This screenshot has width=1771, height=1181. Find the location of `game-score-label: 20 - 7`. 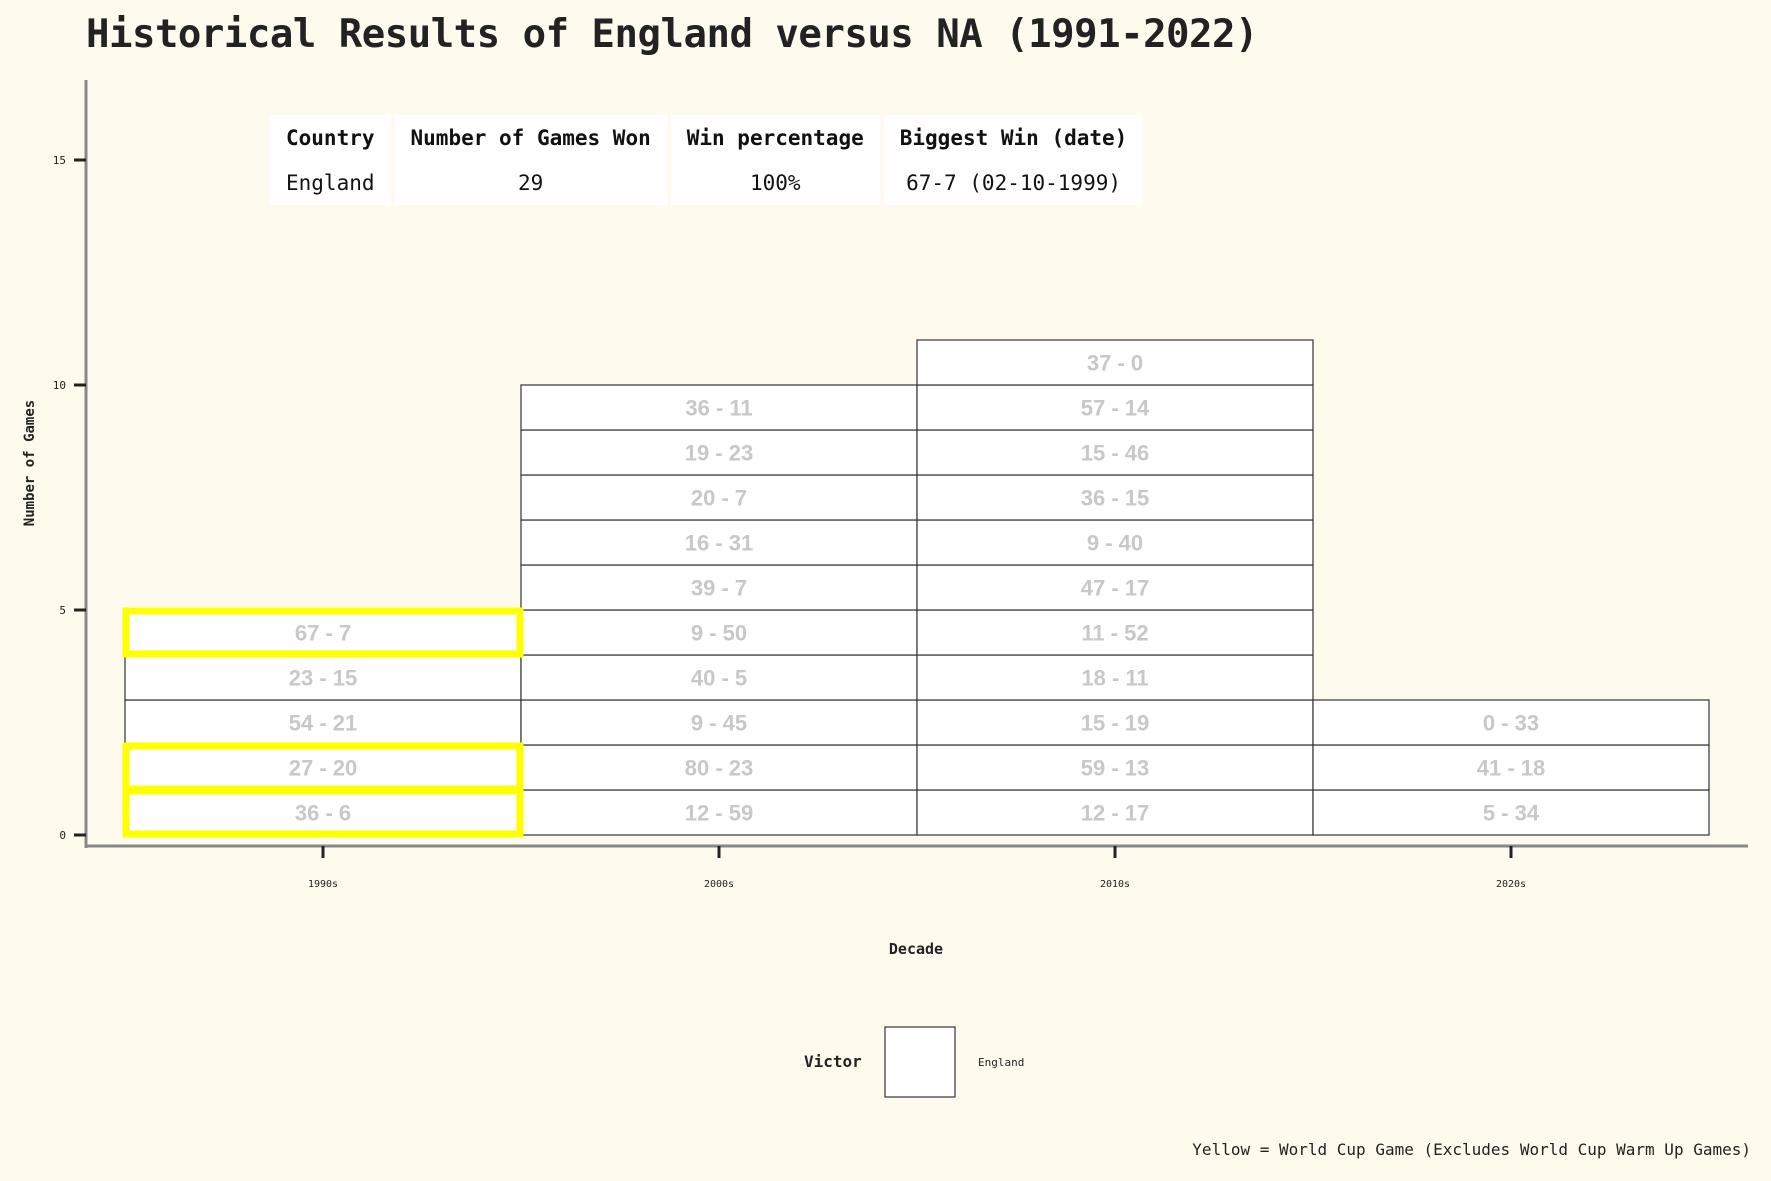

game-score-label: 20 - 7 is located at coordinates (719, 498).